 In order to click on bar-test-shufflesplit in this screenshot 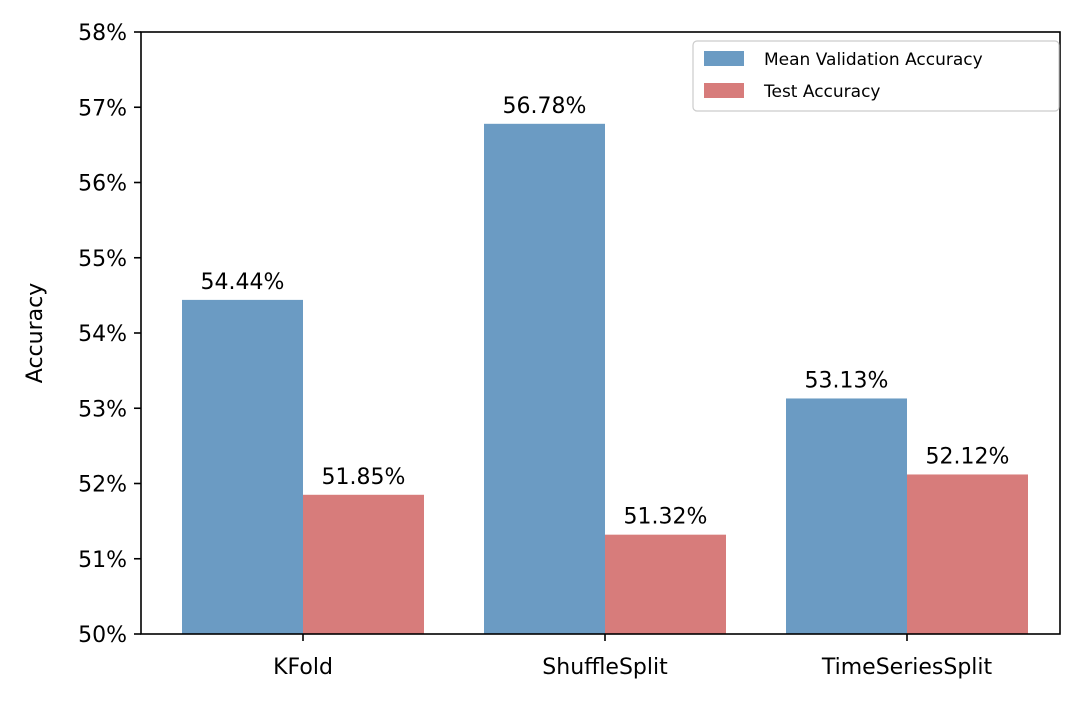, I will do `click(665, 584)`.